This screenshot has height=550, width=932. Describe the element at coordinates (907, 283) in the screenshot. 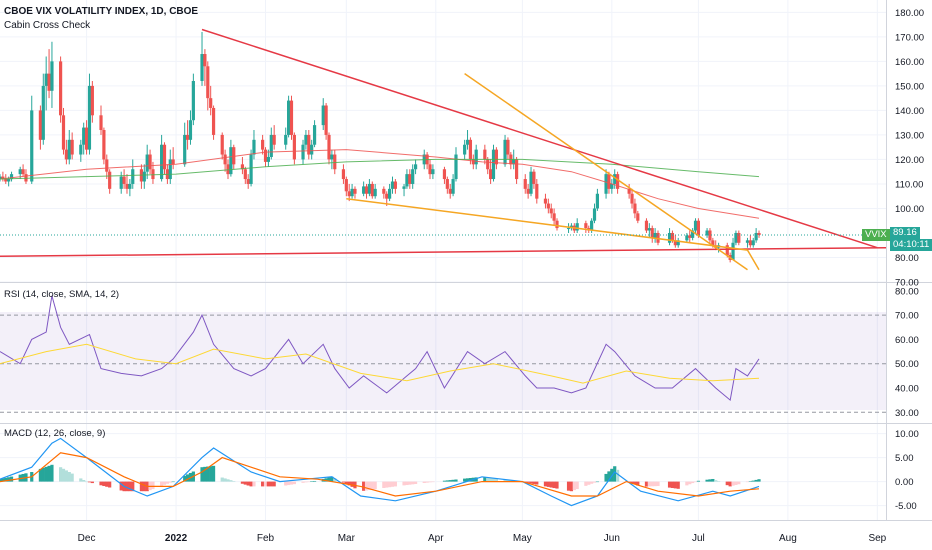

I see `price-tick-label: 70.00` at that location.